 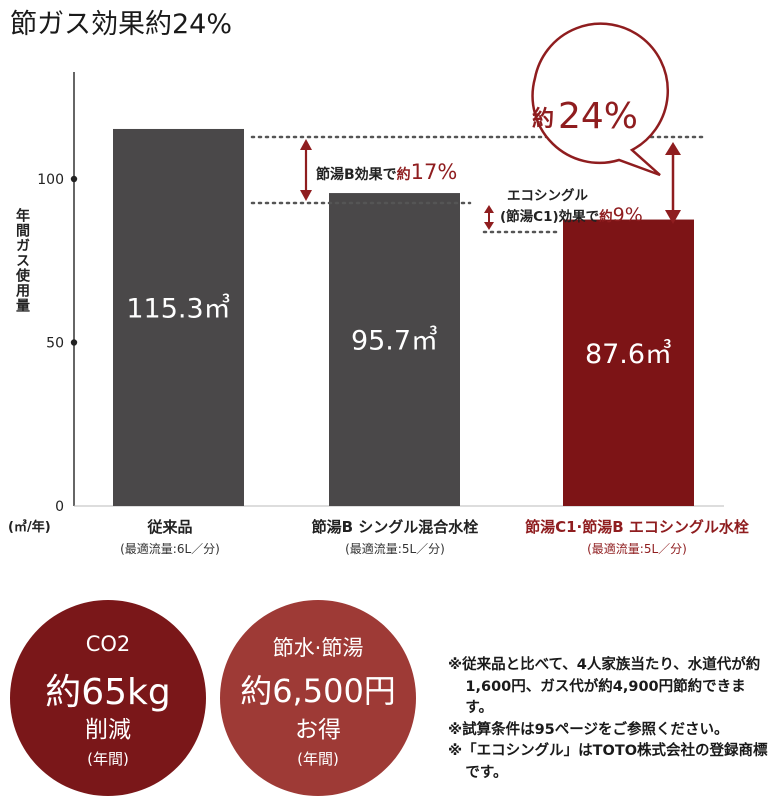 What do you see at coordinates (318, 730) in the screenshot?
I see `water-sub: お得` at bounding box center [318, 730].